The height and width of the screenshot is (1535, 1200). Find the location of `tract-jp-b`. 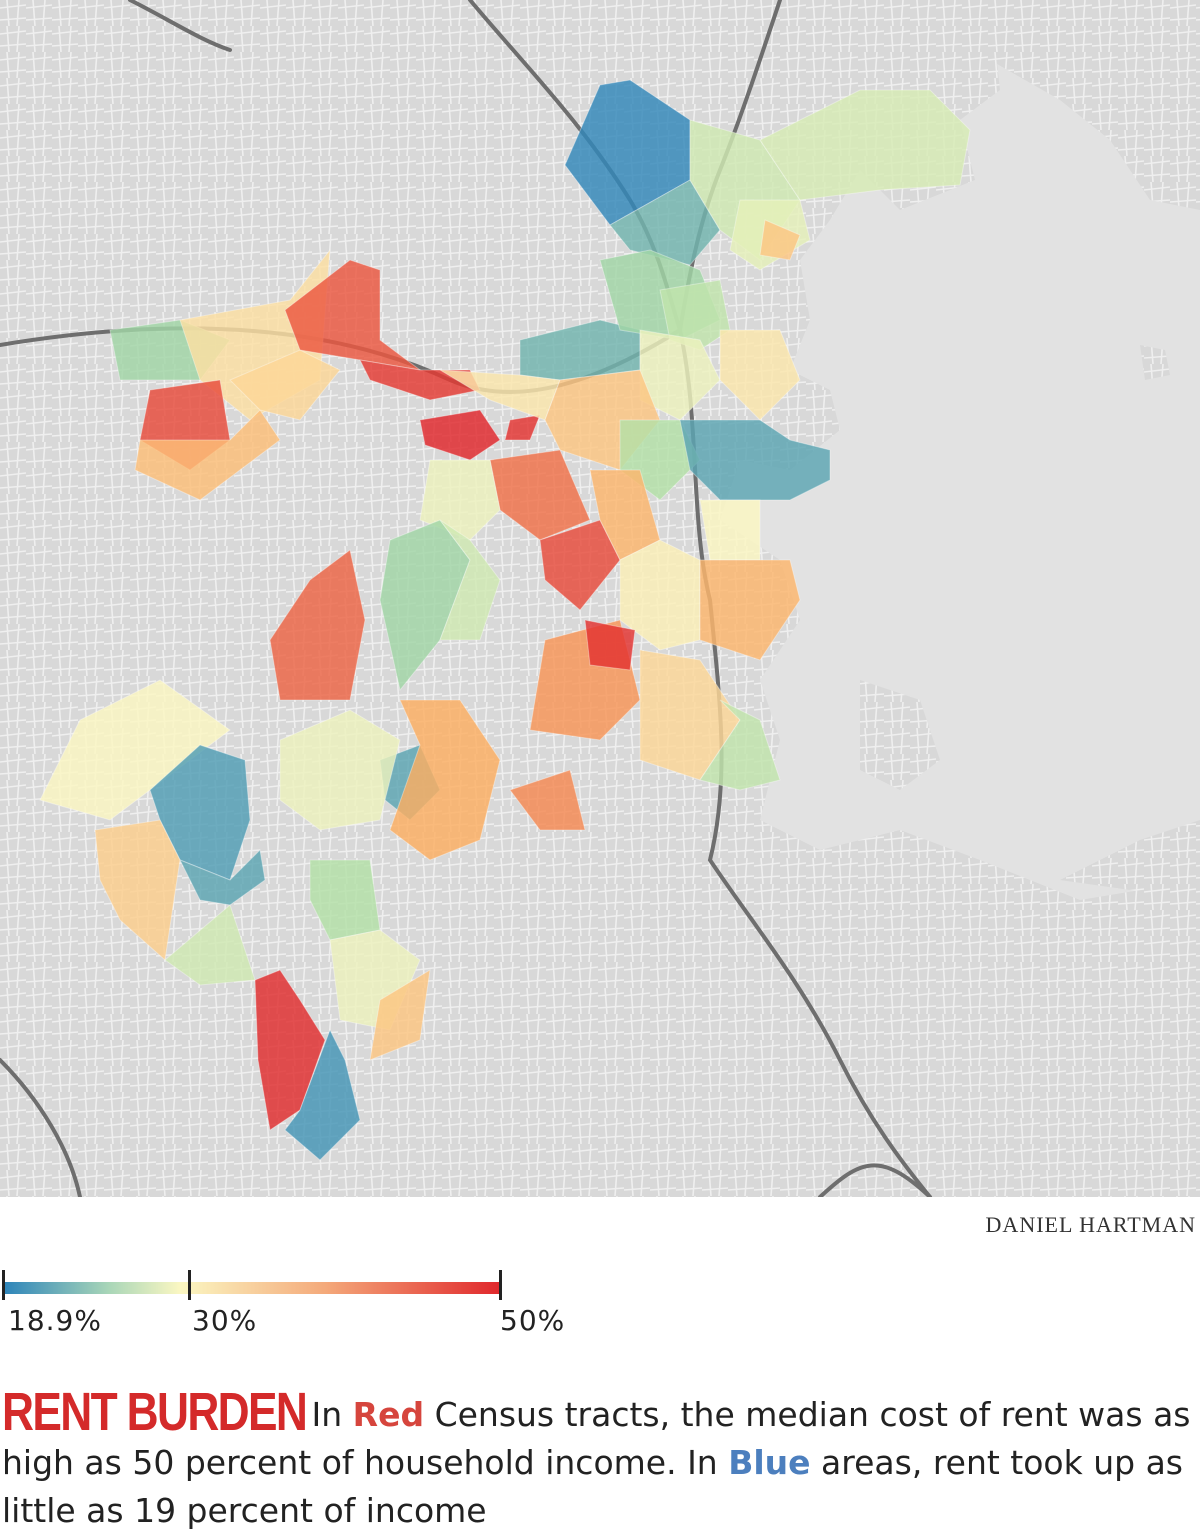

tract-jp-b is located at coordinates (470, 580).